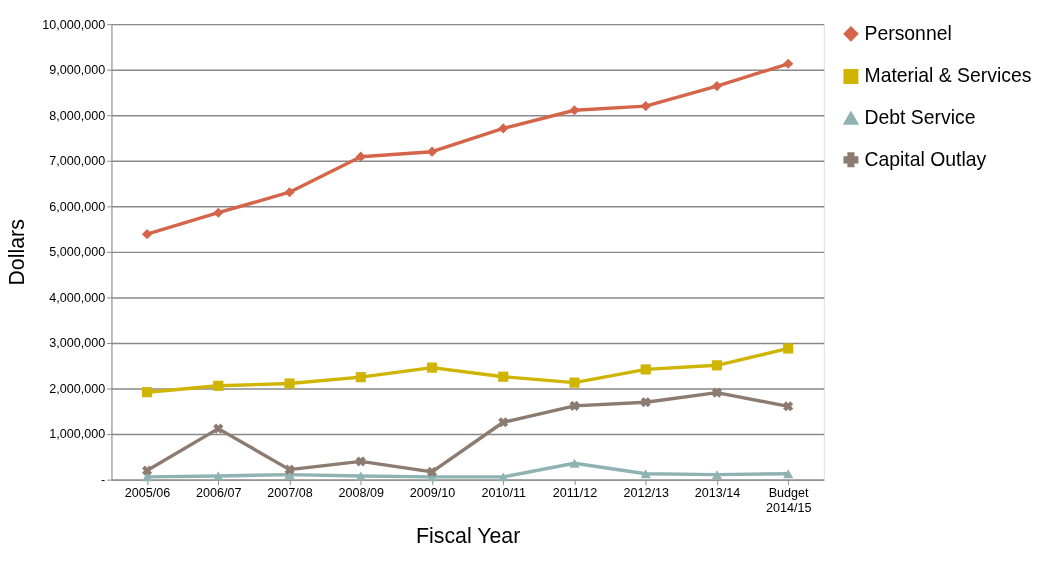 This screenshot has height=575, width=1037. I want to click on y-tick-label: 9,000,000, so click(77, 70).